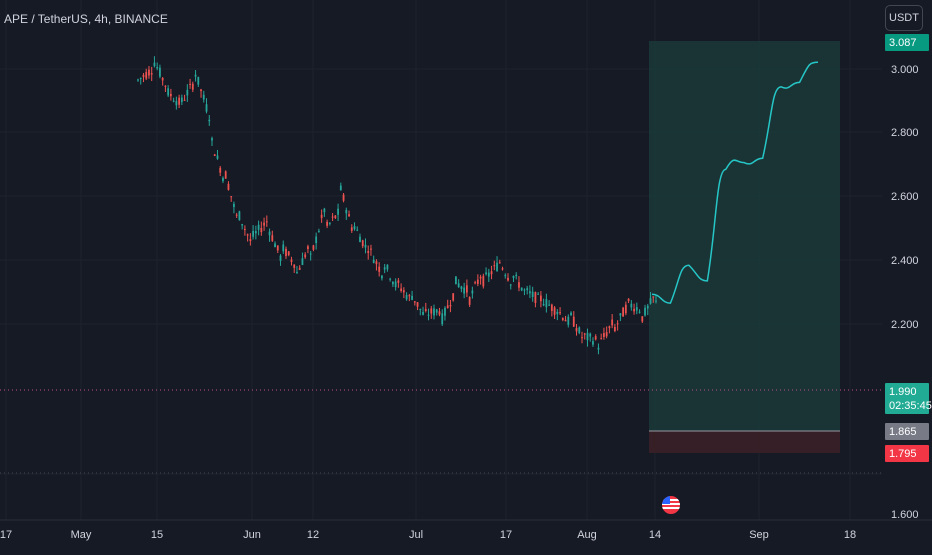 The width and height of the screenshot is (932, 555). I want to click on profit-zone, so click(744, 236).